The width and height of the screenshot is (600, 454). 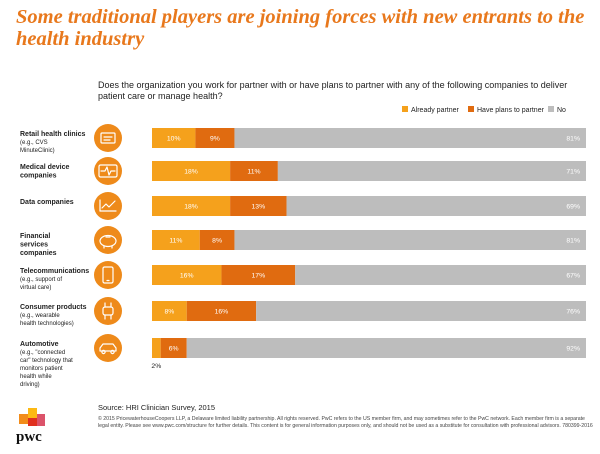 What do you see at coordinates (573, 349) in the screenshot?
I see `data-label-no: 92%` at bounding box center [573, 349].